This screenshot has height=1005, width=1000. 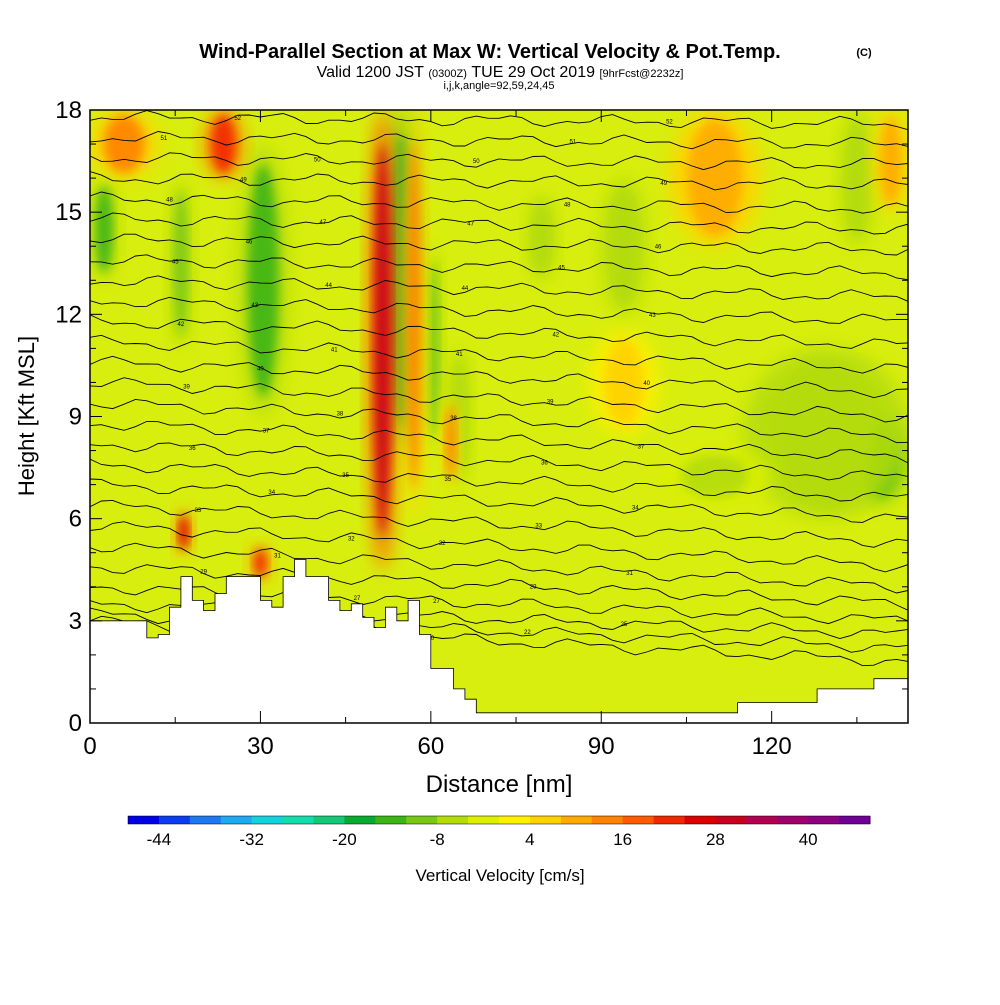 I want to click on subtitle-date: TUE 29 Oct 2019, so click(x=533, y=72).